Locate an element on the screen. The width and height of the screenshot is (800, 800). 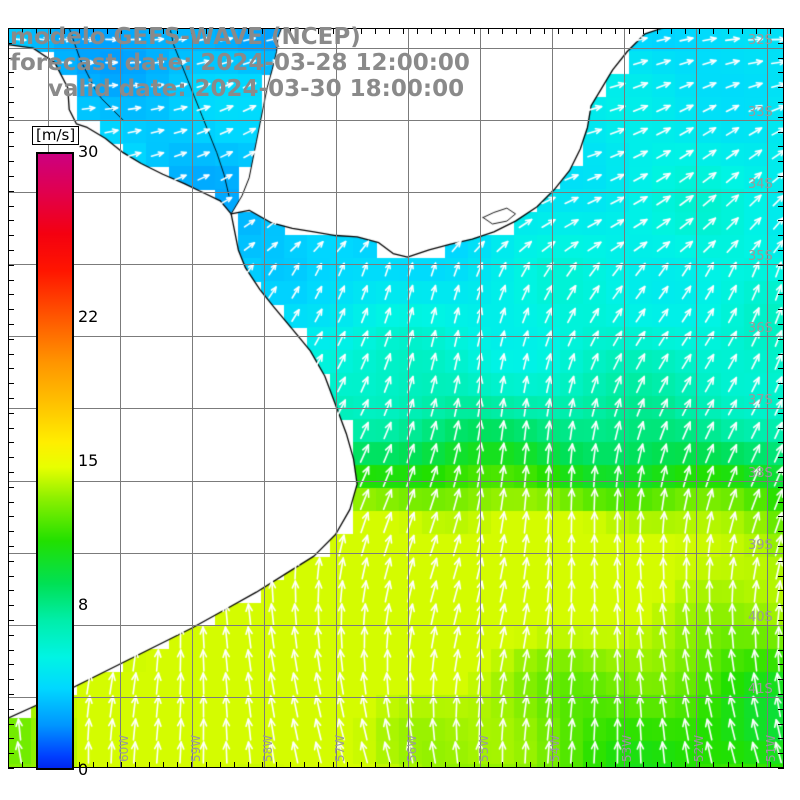
latitude-label: 41S is located at coordinates (760, 689).